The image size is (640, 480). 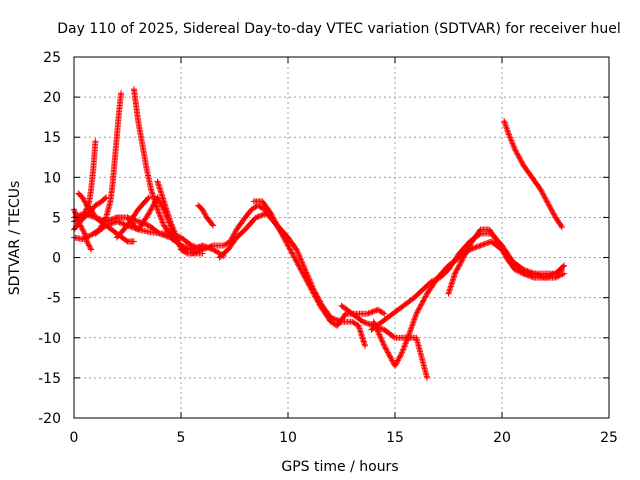 What do you see at coordinates (292, 279) in the screenshot?
I see `series-sat-m` at bounding box center [292, 279].